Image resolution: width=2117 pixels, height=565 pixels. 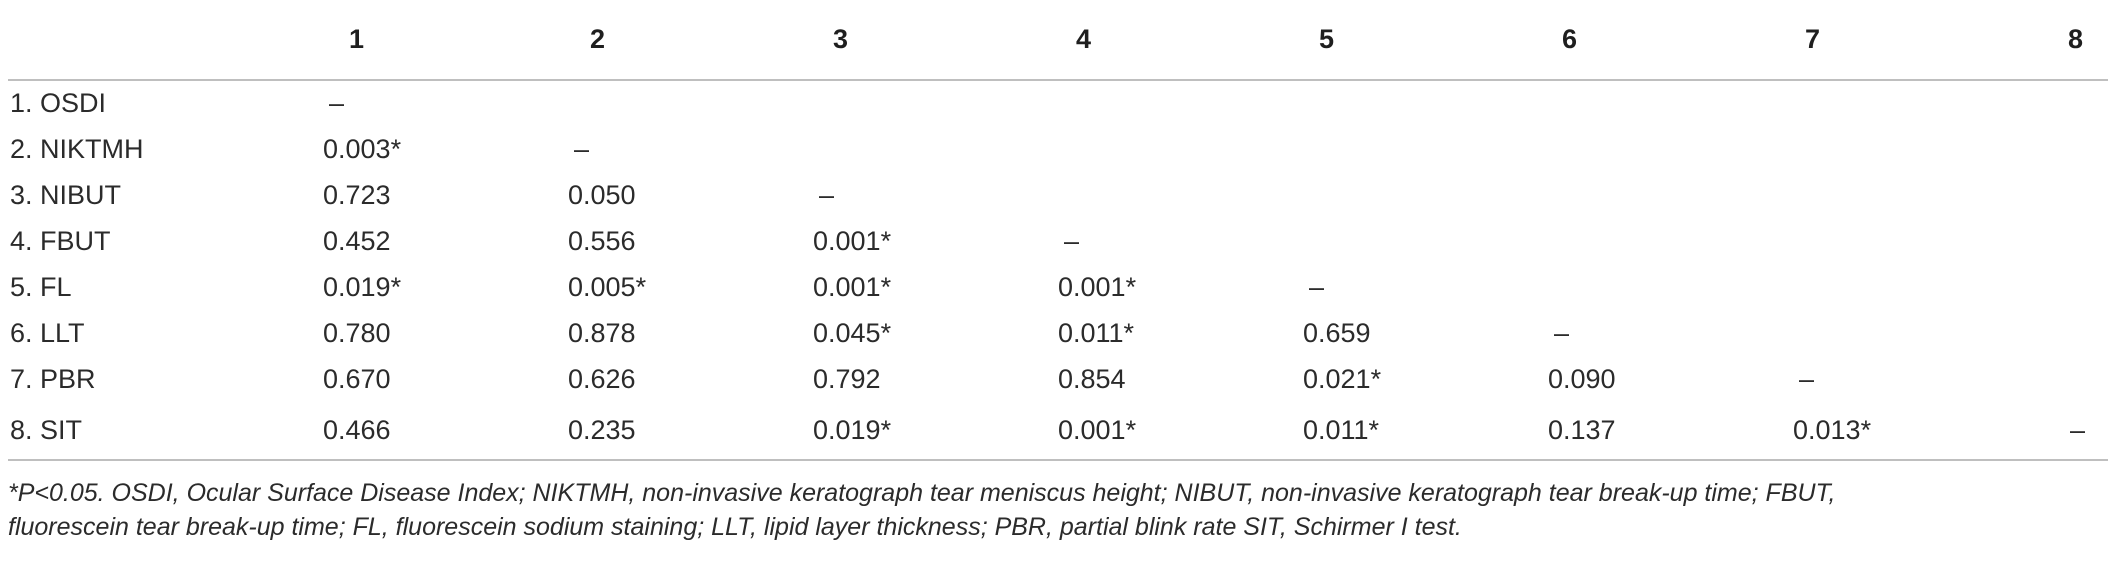 What do you see at coordinates (598, 39) in the screenshot?
I see `header-cell-2: 2` at bounding box center [598, 39].